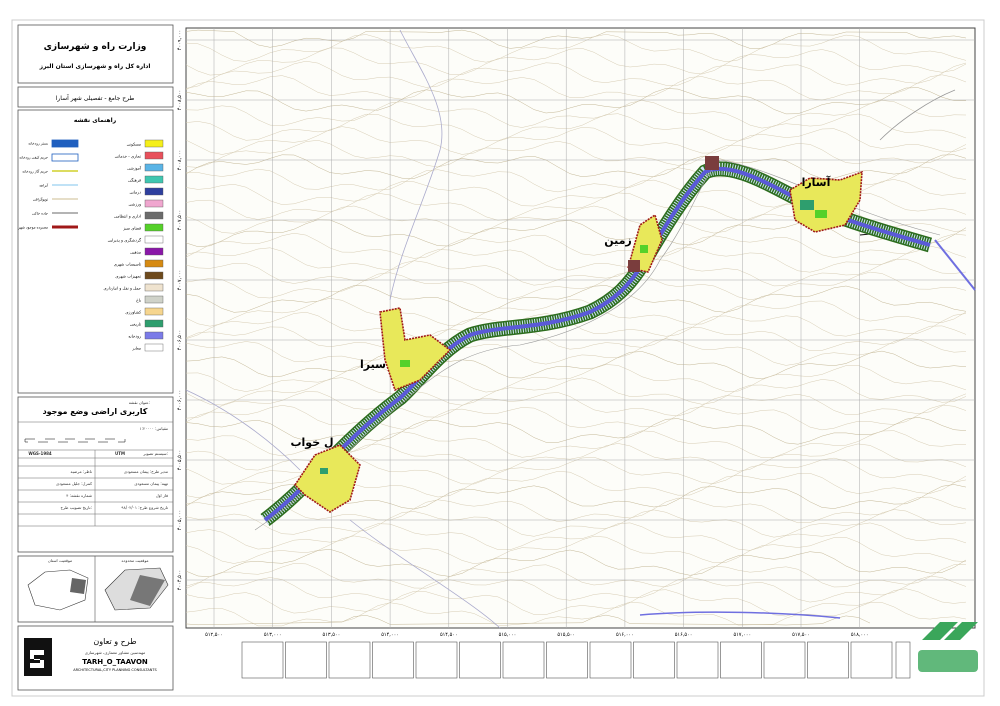  Describe the element at coordinates (136, 348) in the screenshot. I see `legend-label: معابر` at that location.